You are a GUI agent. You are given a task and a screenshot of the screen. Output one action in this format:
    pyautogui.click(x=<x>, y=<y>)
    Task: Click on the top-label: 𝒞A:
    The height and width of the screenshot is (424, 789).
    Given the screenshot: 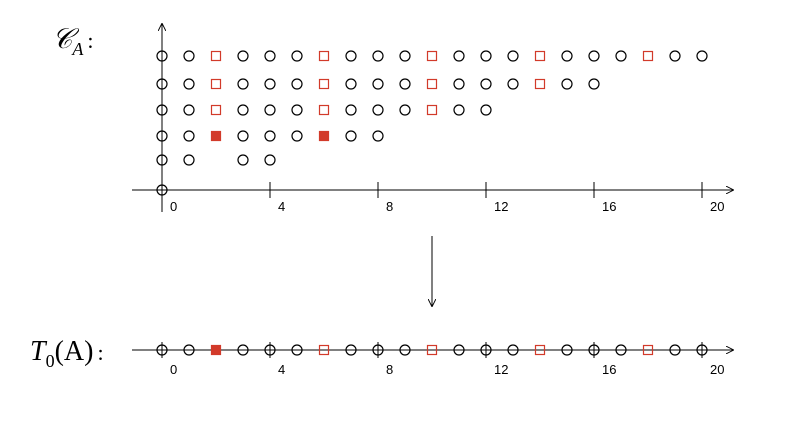 What is the action you would take?
    pyautogui.click(x=73, y=41)
    